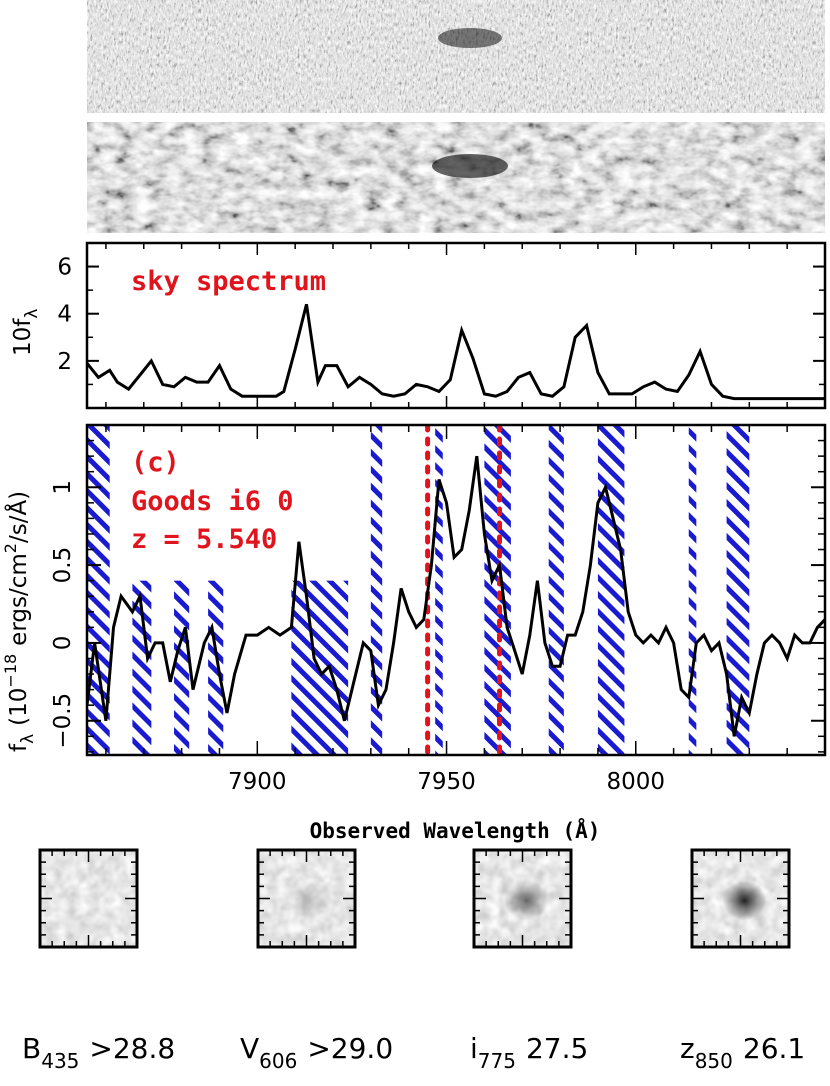 The height and width of the screenshot is (1086, 830). Describe the element at coordinates (257, 782) in the screenshot. I see `main-xtick-label: 7900` at that location.